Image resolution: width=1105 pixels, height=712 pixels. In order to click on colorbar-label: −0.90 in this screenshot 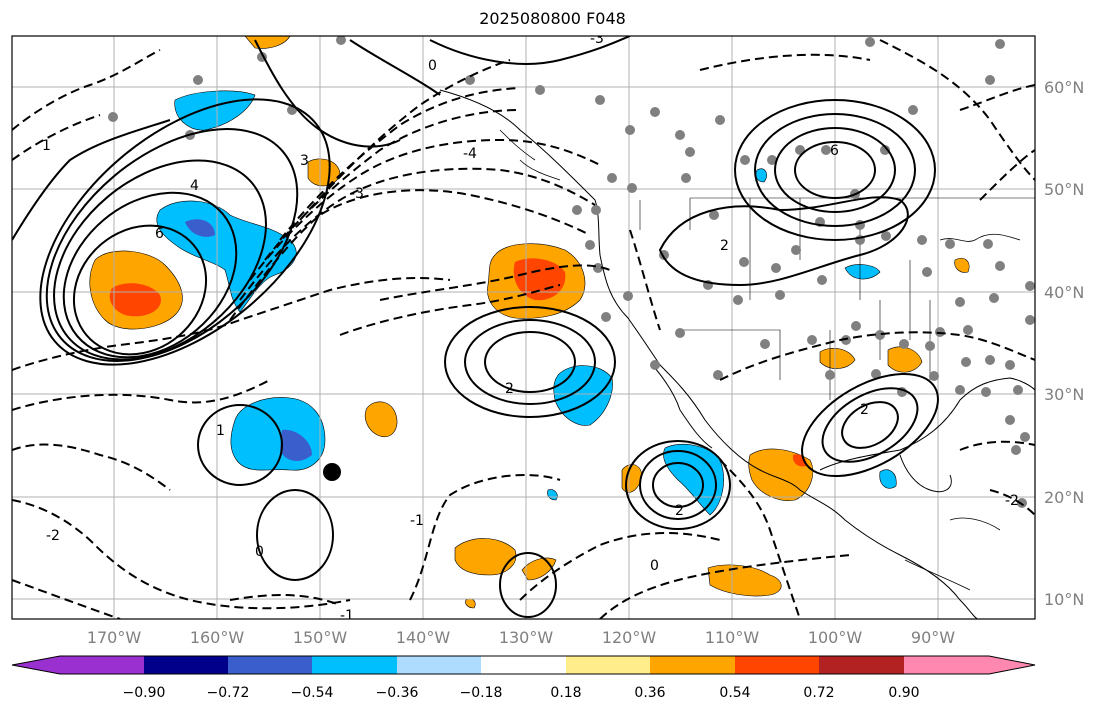, I will do `click(144, 693)`.